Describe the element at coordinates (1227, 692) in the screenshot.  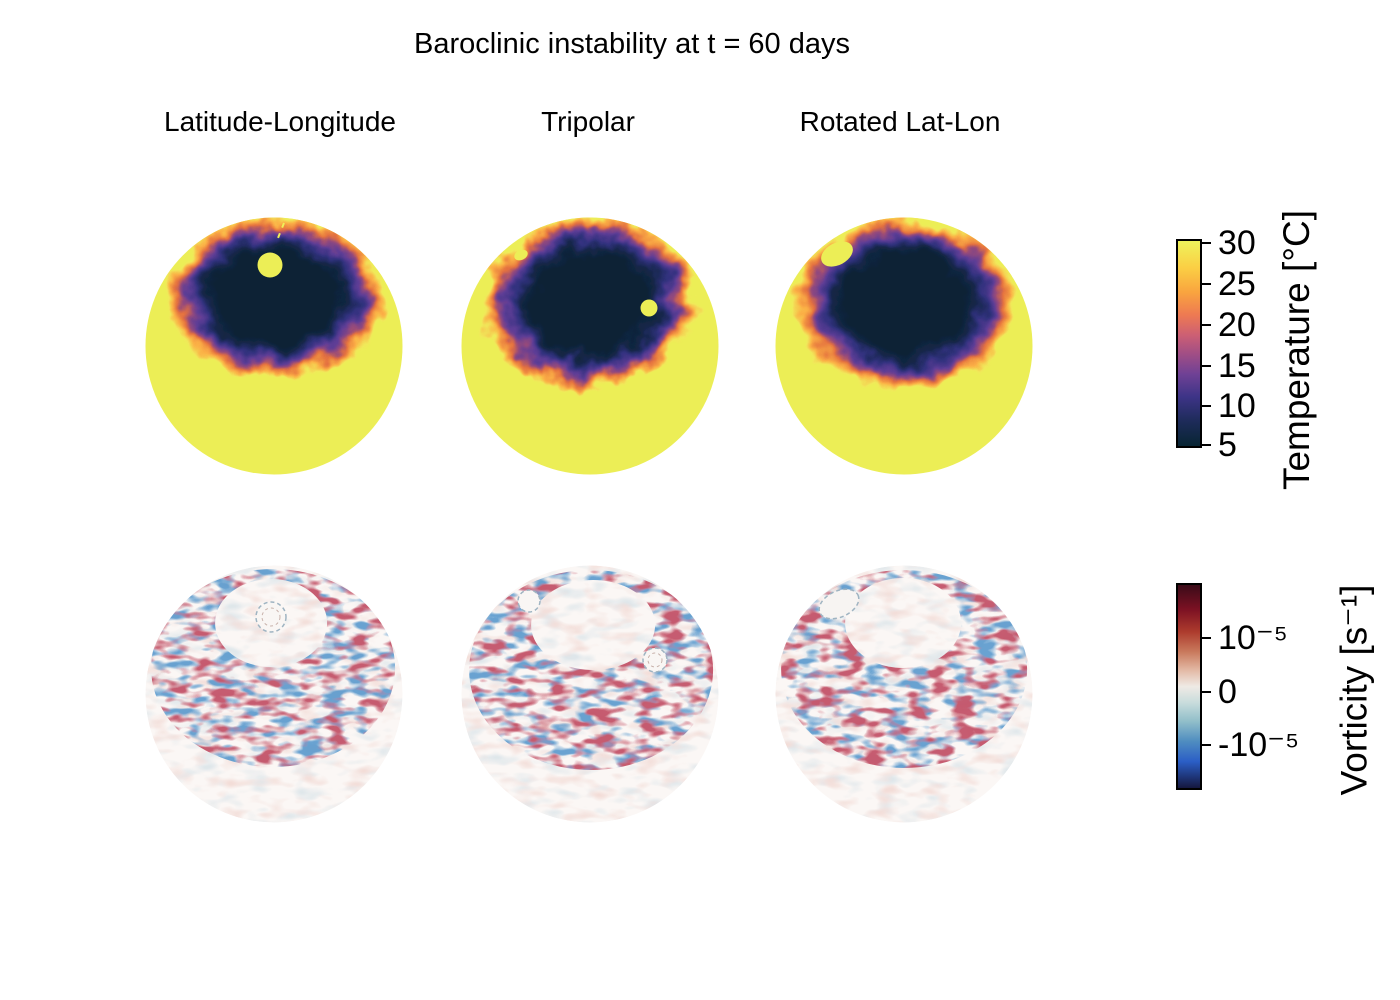
I see `tick-label: 0` at that location.